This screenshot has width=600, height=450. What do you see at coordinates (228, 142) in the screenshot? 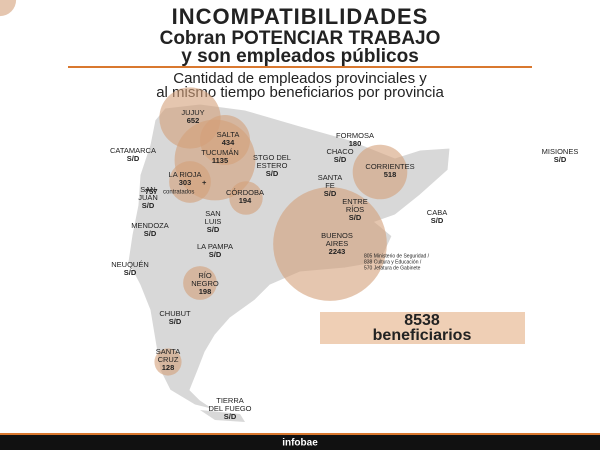
I see `province-value: 434` at bounding box center [228, 142].